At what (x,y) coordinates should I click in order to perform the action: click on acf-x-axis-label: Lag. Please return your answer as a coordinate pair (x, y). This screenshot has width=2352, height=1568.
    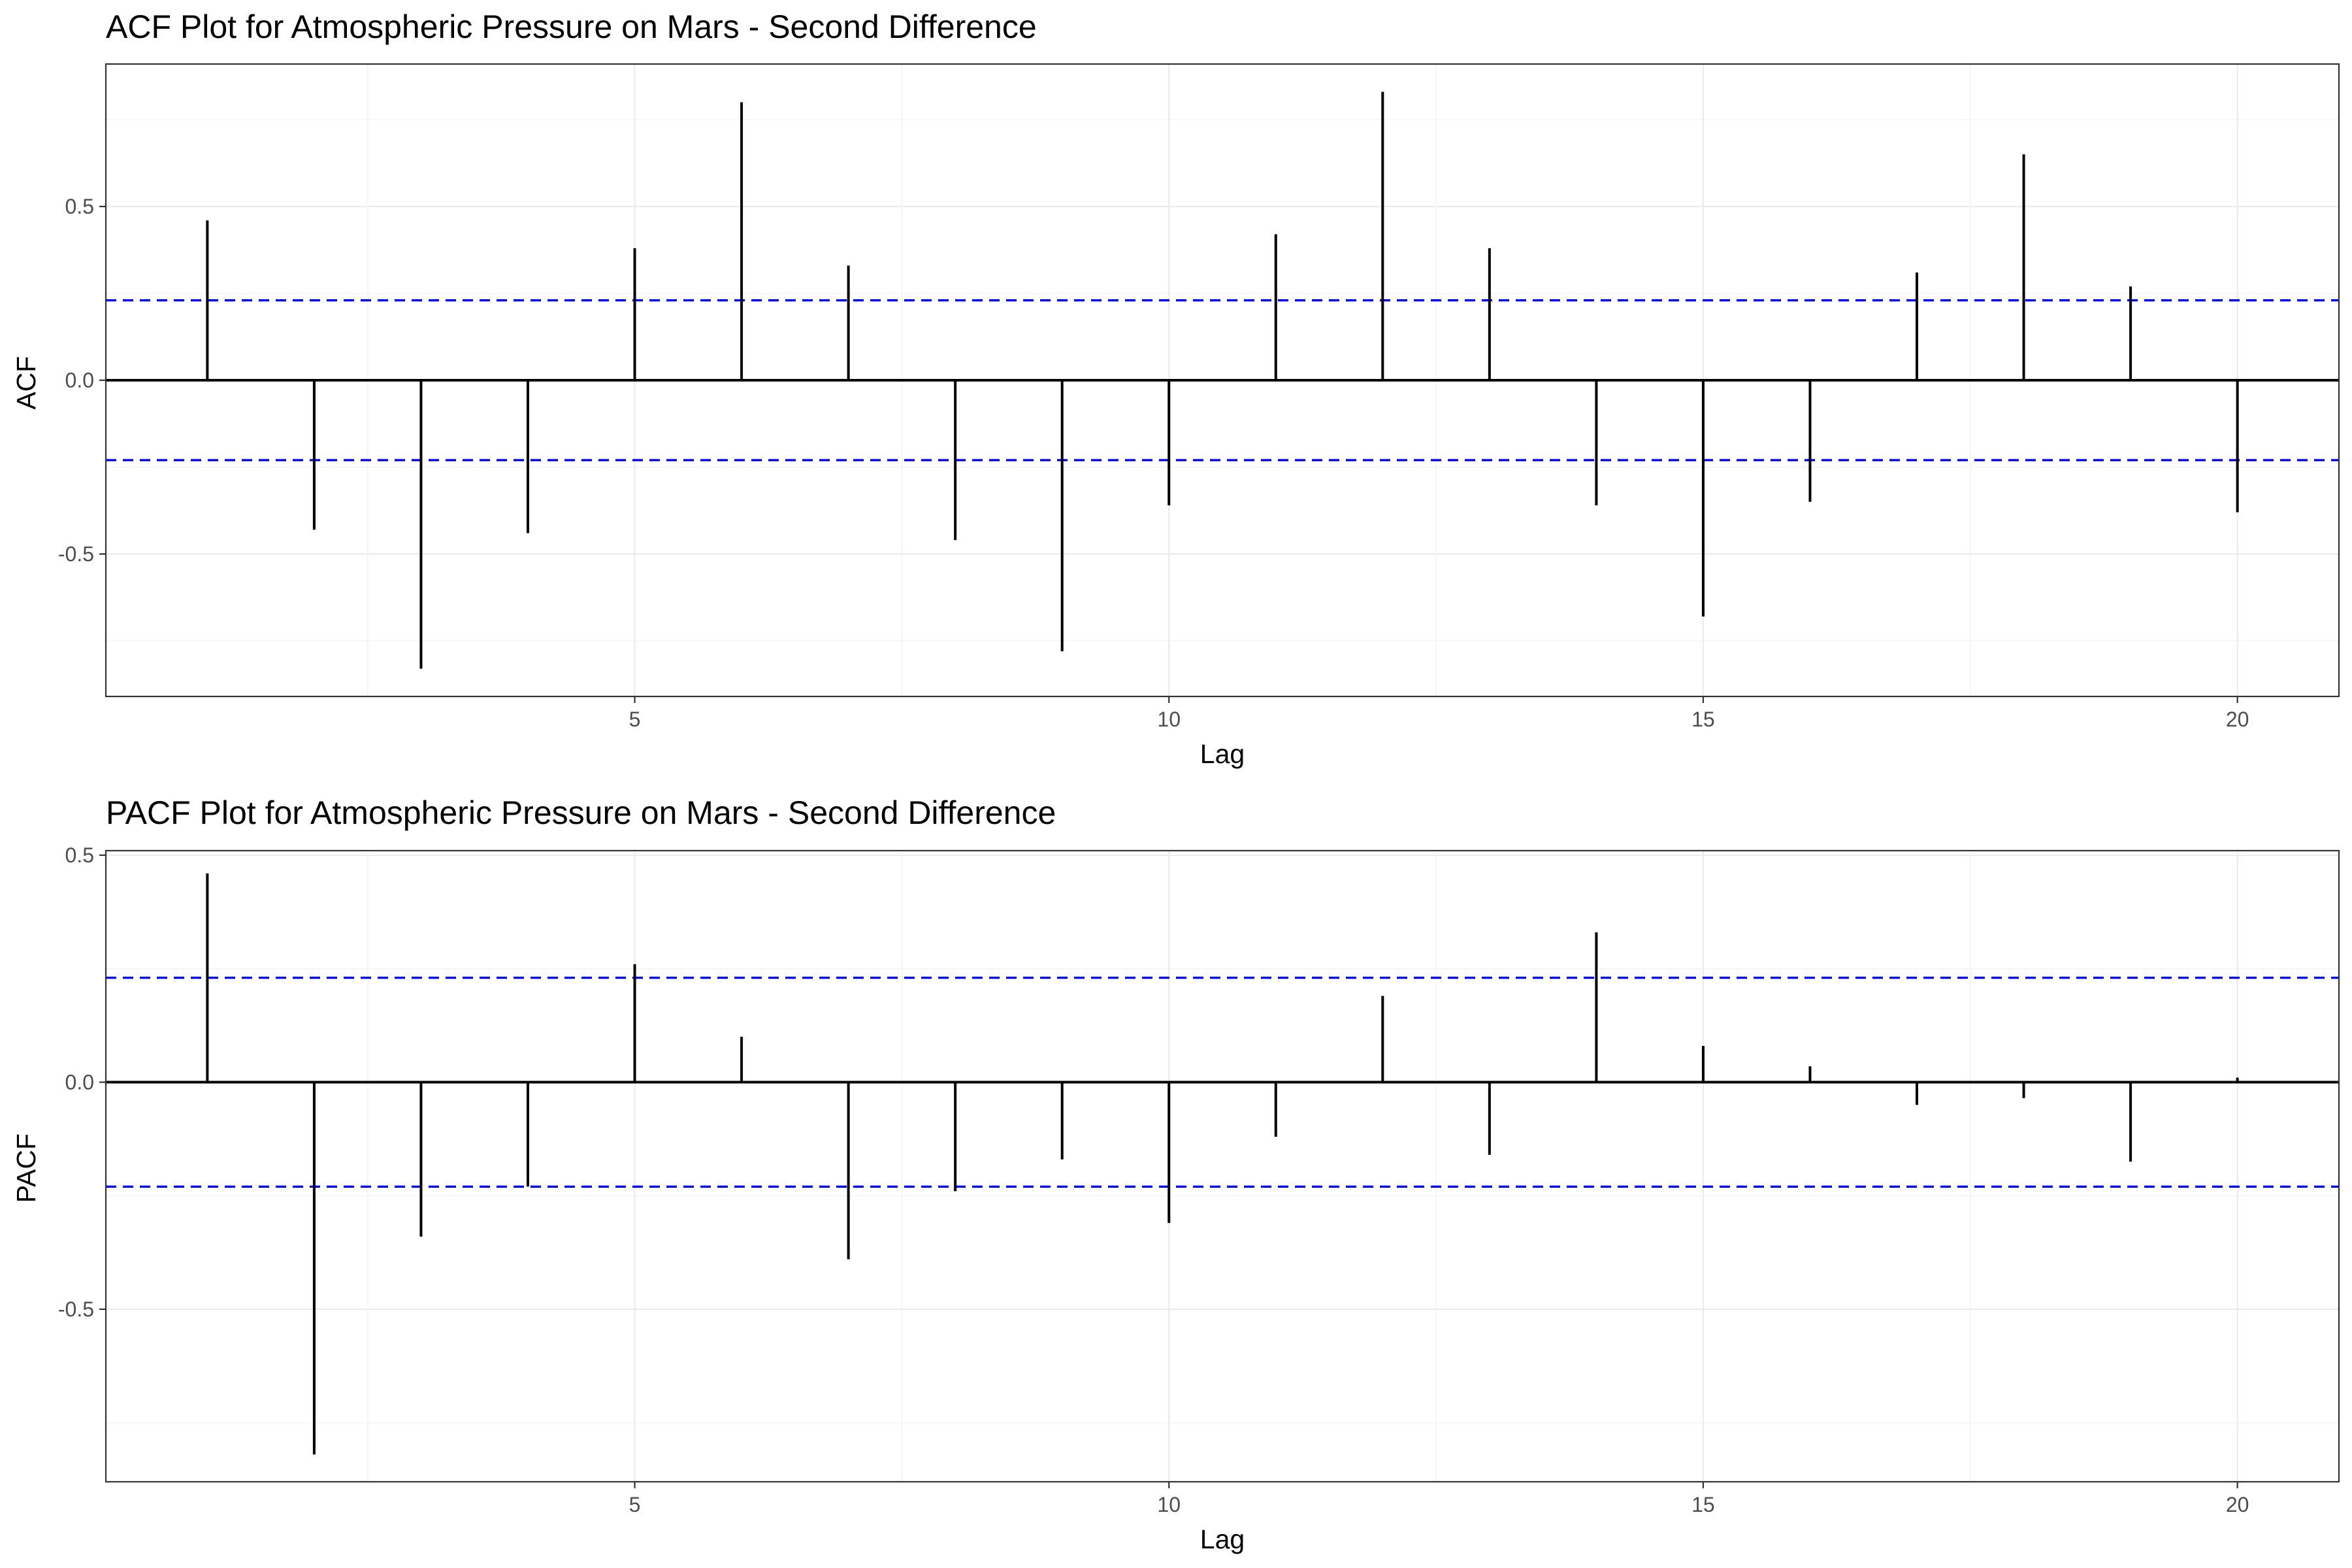
    Looking at the image, I should click on (1222, 754).